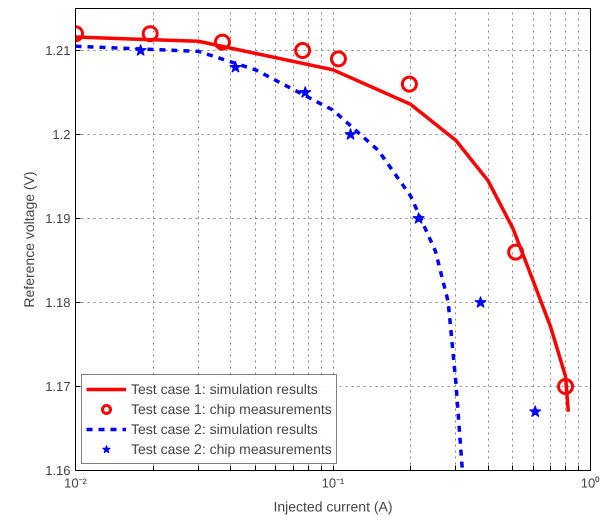 The image size is (610, 525). I want to click on y-tick-label: 1.17, so click(58, 386).